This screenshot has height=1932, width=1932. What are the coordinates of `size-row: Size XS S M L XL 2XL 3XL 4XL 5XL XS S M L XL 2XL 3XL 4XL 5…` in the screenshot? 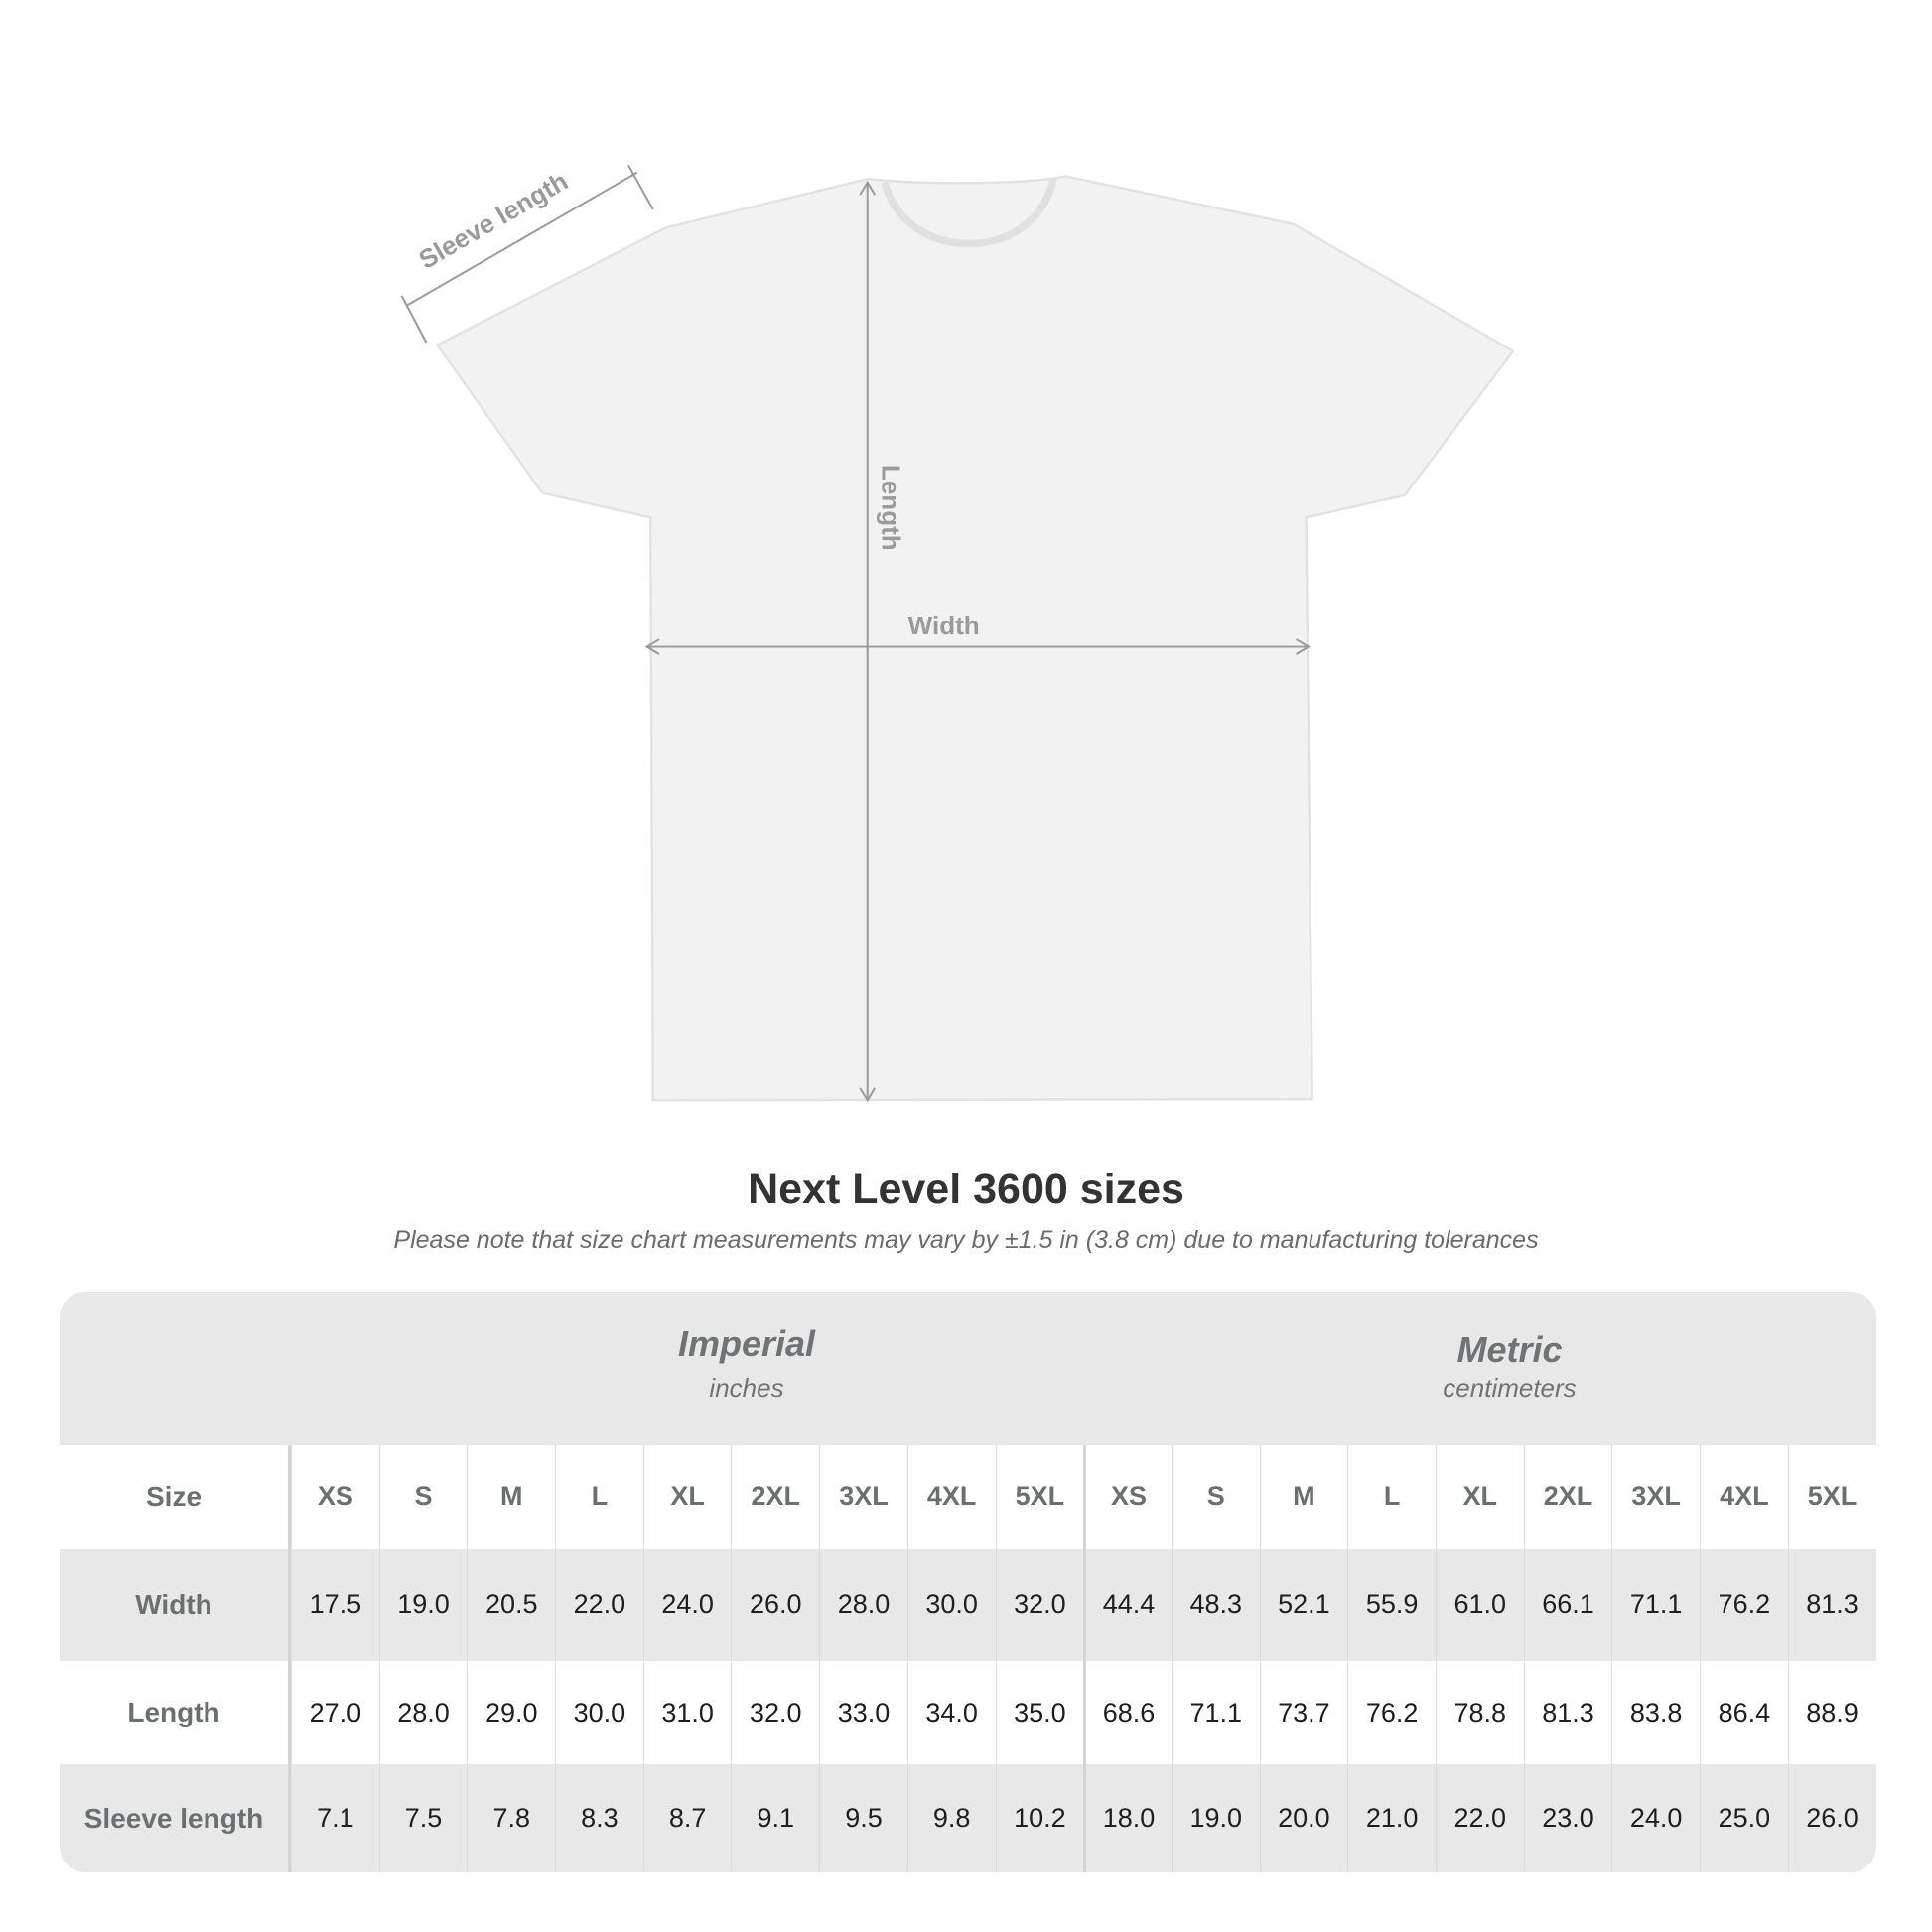 It's located at (968, 1497).